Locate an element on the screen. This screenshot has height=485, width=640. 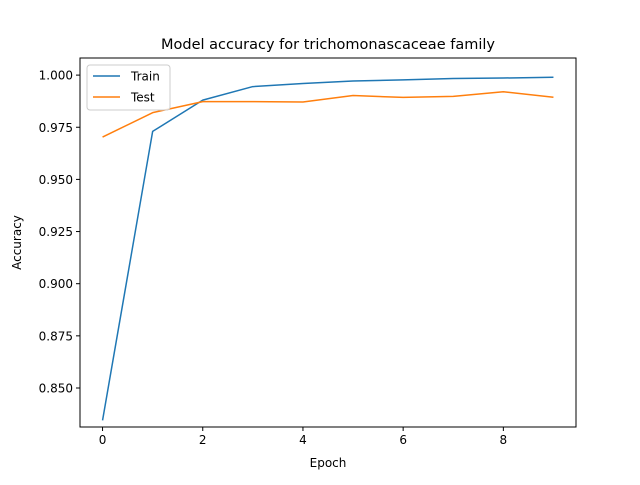
x-tick-label: 2 is located at coordinates (203, 440).